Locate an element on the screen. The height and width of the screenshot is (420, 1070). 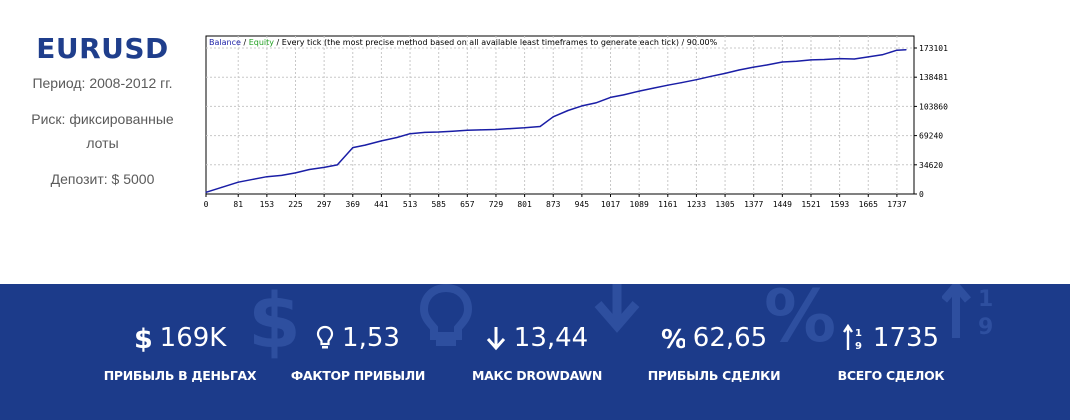
x-tick-label: 657 is located at coordinates (467, 204).